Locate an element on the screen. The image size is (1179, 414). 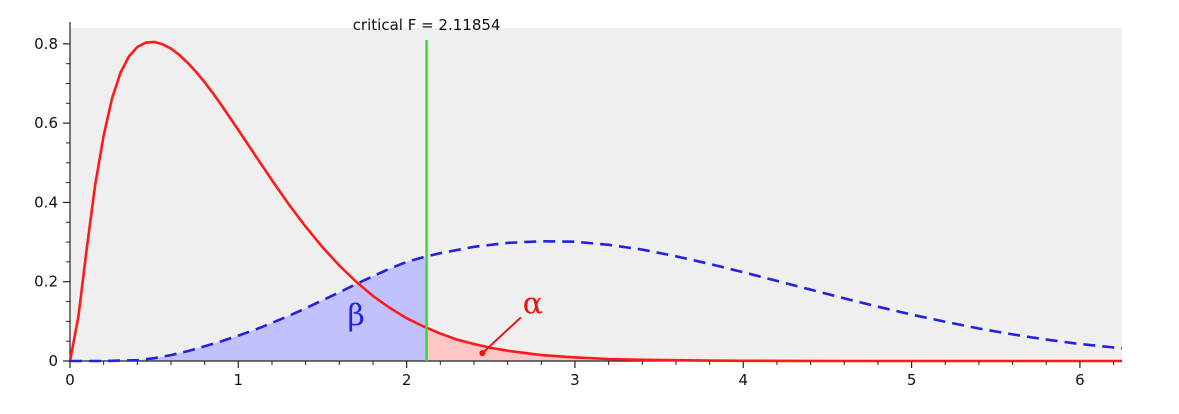
x-tick-label: 2 is located at coordinates (407, 380).